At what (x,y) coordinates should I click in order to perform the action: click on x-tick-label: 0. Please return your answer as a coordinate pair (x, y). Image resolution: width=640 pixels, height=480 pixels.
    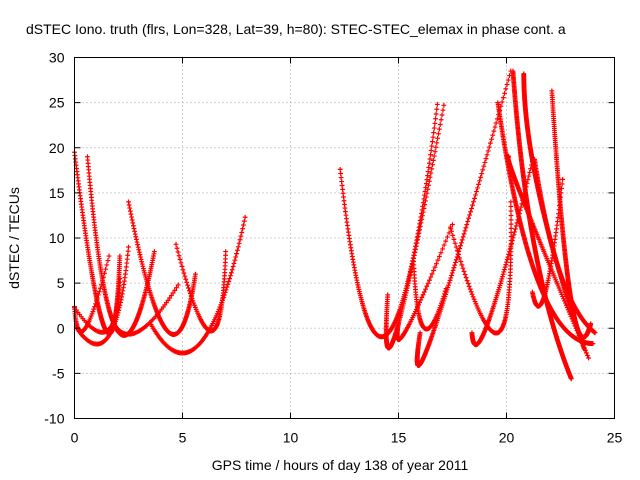
    Looking at the image, I should click on (75, 438).